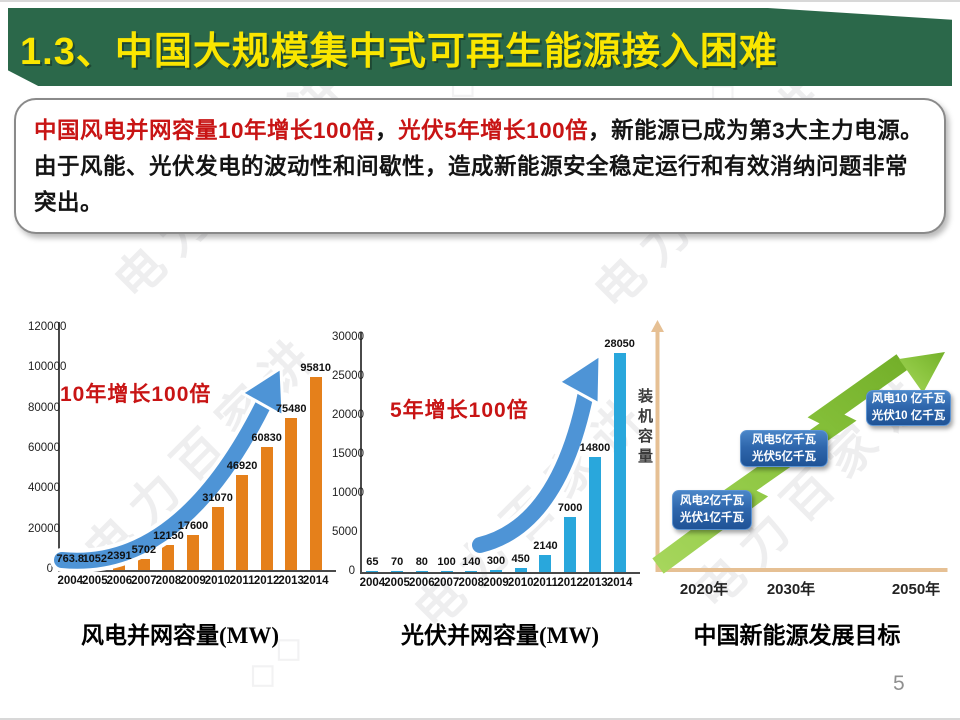  What do you see at coordinates (712, 501) in the screenshot?
I see `milestone-line: 风电2亿千瓦` at bounding box center [712, 501].